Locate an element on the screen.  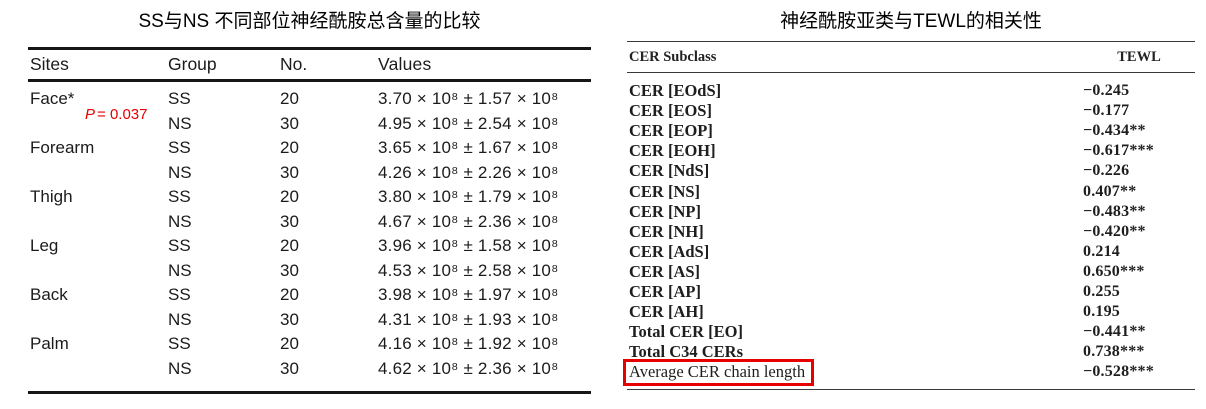
value-cell: 4.67 × 10⁸ ± 2.36 × 10⁸ is located at coordinates (468, 221).